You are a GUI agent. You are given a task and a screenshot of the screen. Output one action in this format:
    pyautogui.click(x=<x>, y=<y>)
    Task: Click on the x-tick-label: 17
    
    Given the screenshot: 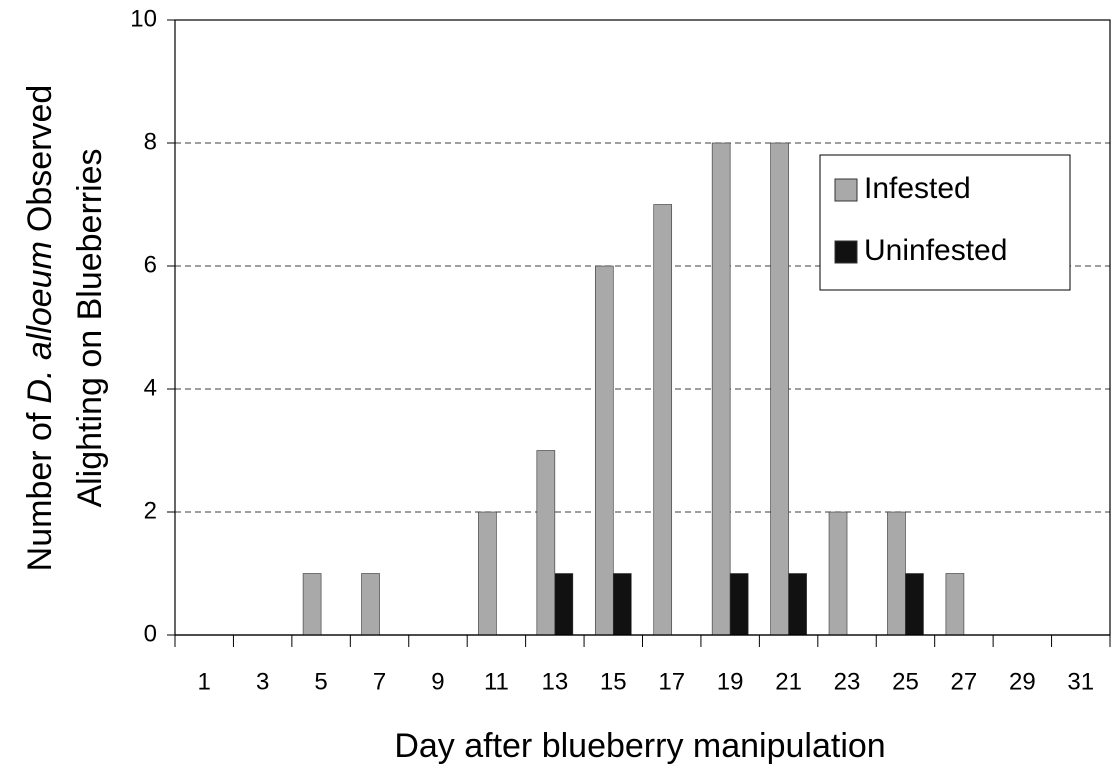 What is the action you would take?
    pyautogui.click(x=671, y=681)
    